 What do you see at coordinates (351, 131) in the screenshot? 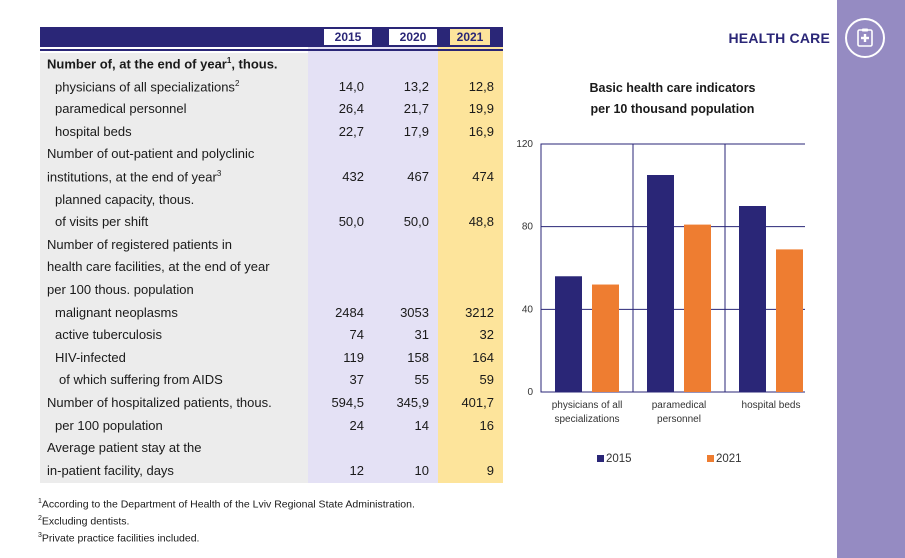
I see `value-2015: 22,7` at bounding box center [351, 131].